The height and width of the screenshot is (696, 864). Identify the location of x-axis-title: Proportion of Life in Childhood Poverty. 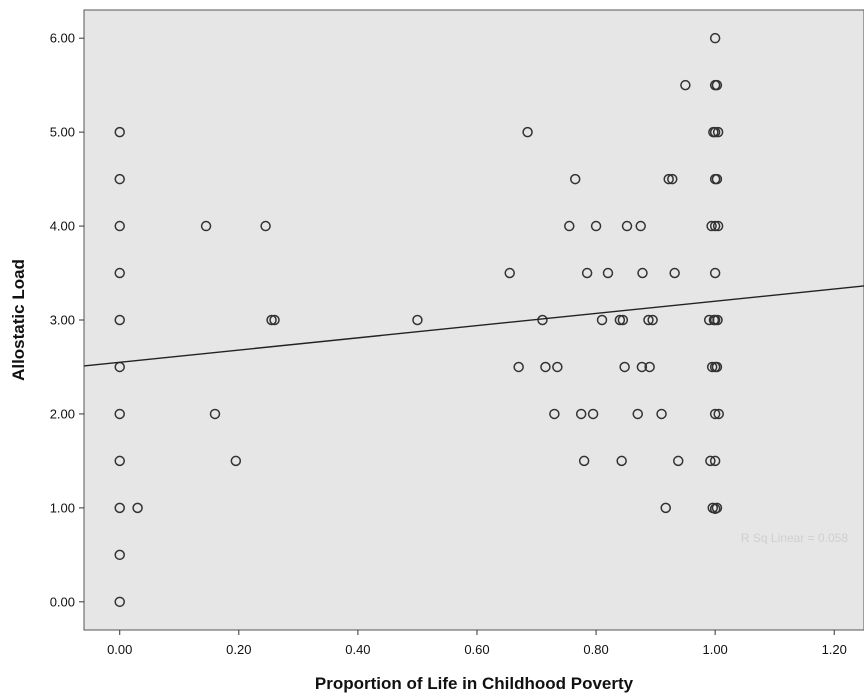
(474, 683).